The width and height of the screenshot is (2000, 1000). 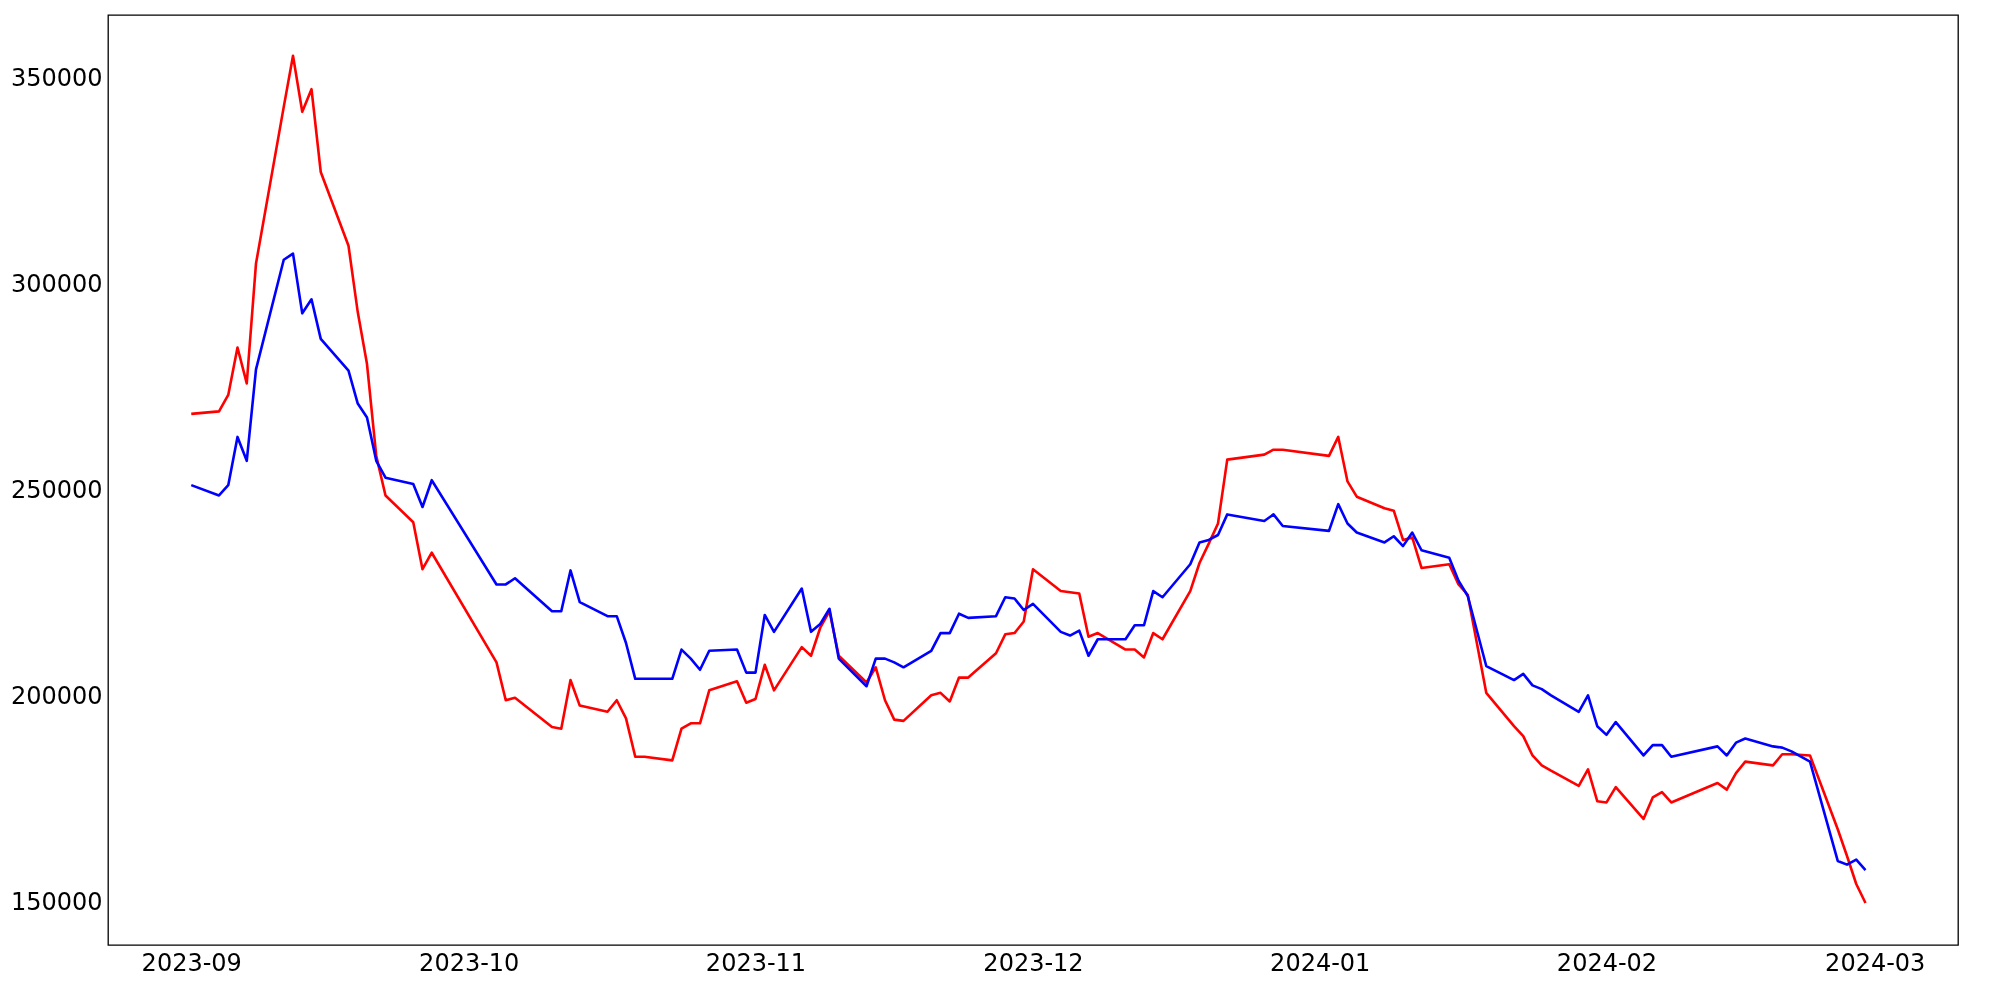 I want to click on y-tick-label: 250000, so click(x=56, y=490).